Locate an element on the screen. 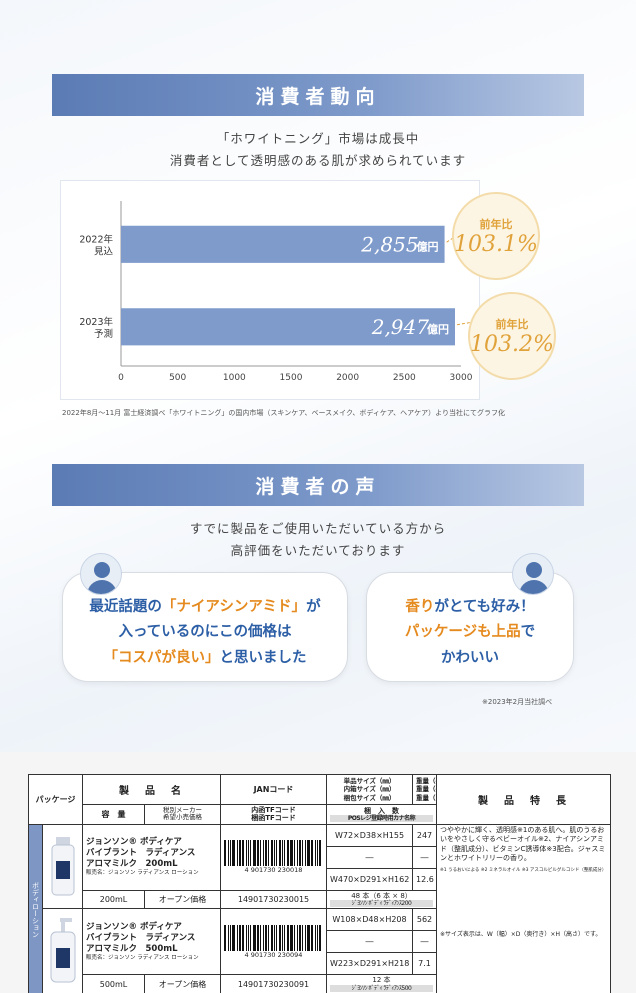  inner-size-200: ― is located at coordinates (369, 857).